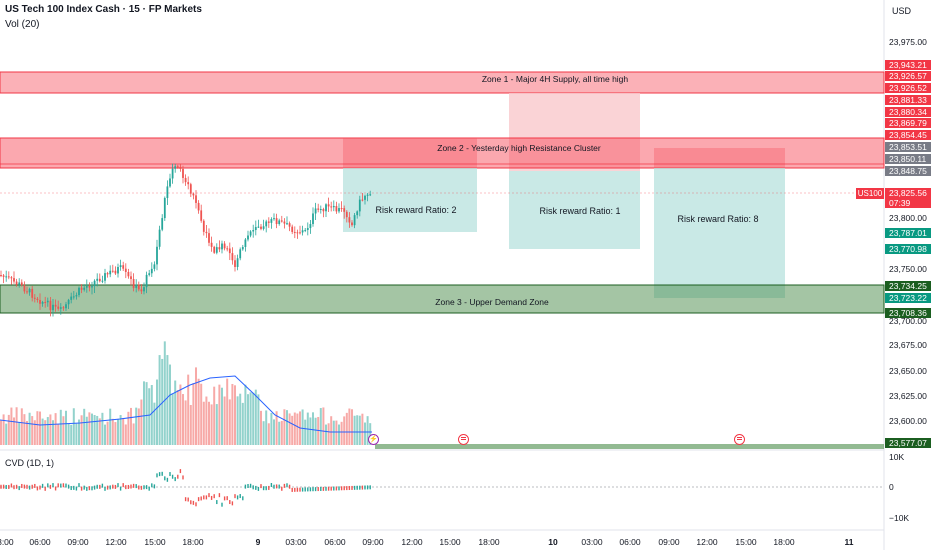  I want to click on cvd-indicator-label: CVD (1D, 1), so click(30, 463).